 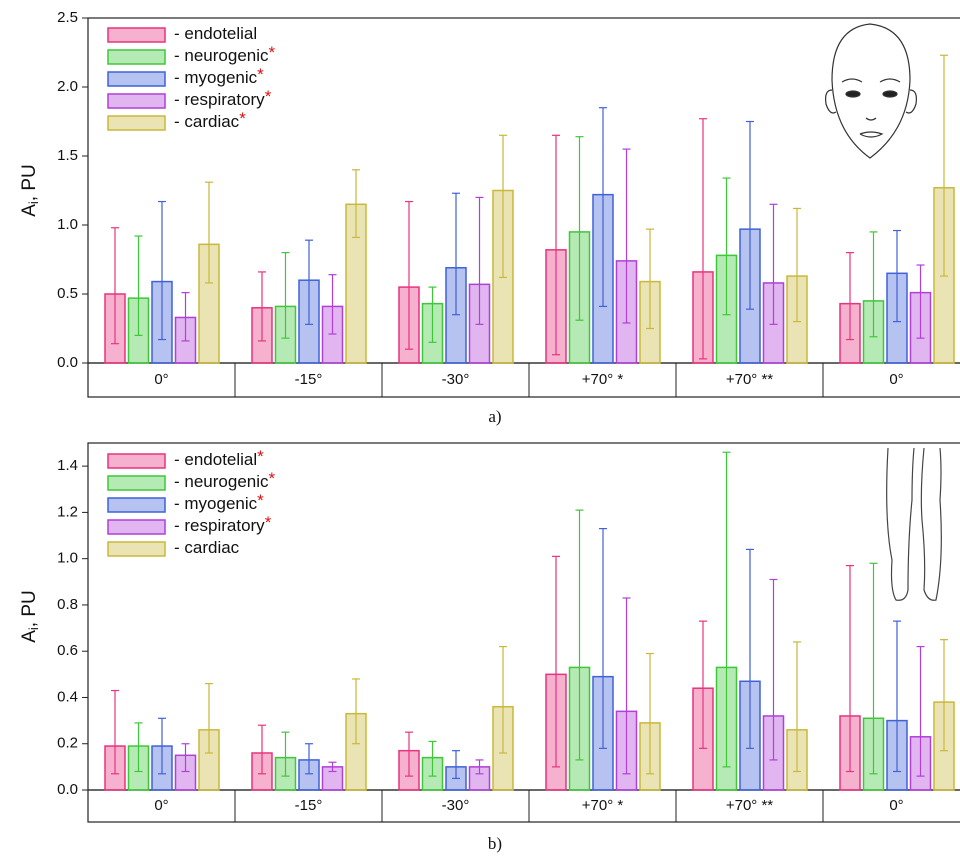 What do you see at coordinates (67, 743) in the screenshot?
I see `y-tick-label: 0.2` at bounding box center [67, 743].